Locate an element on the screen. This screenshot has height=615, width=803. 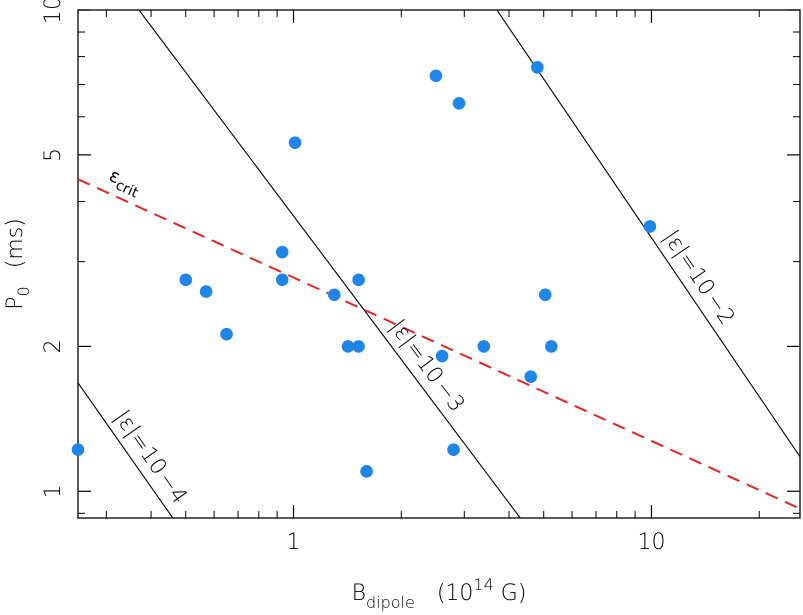
y-axis-label: P0 (ms) is located at coordinates (18, 264).